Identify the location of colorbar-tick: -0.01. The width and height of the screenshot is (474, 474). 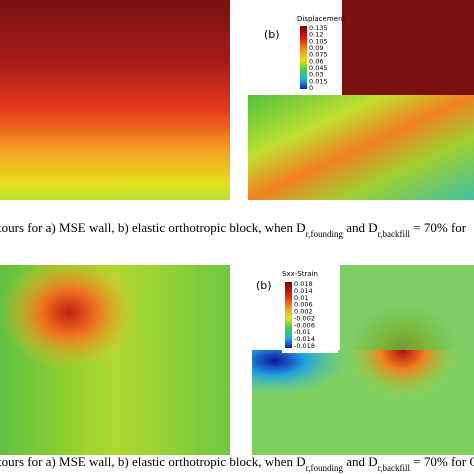
(302, 332).